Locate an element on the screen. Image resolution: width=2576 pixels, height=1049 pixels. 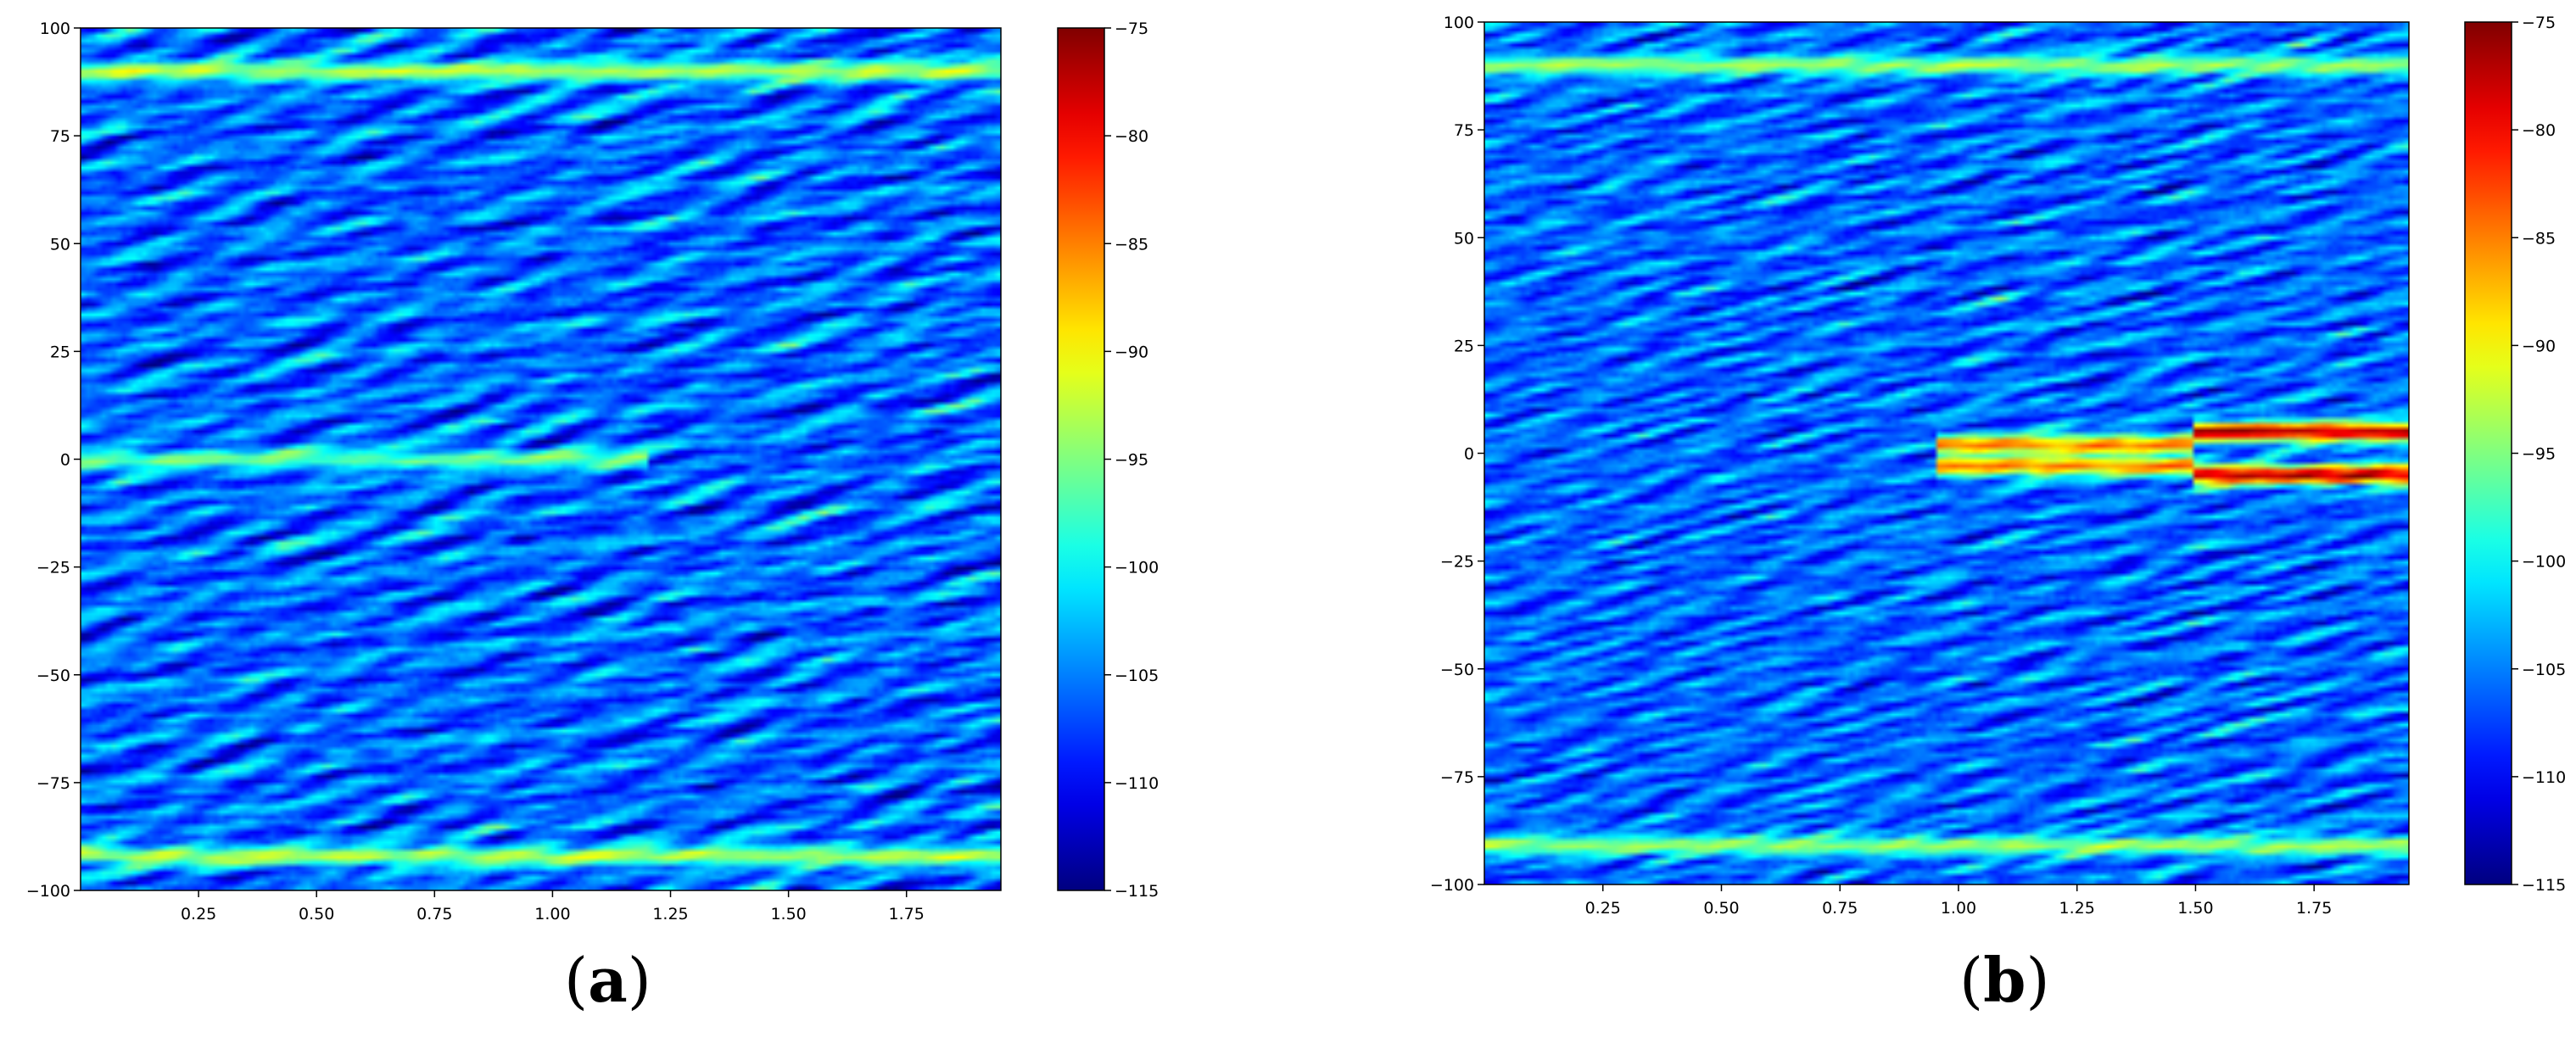
panel-label-b-letter: b is located at coordinates (2004, 980).